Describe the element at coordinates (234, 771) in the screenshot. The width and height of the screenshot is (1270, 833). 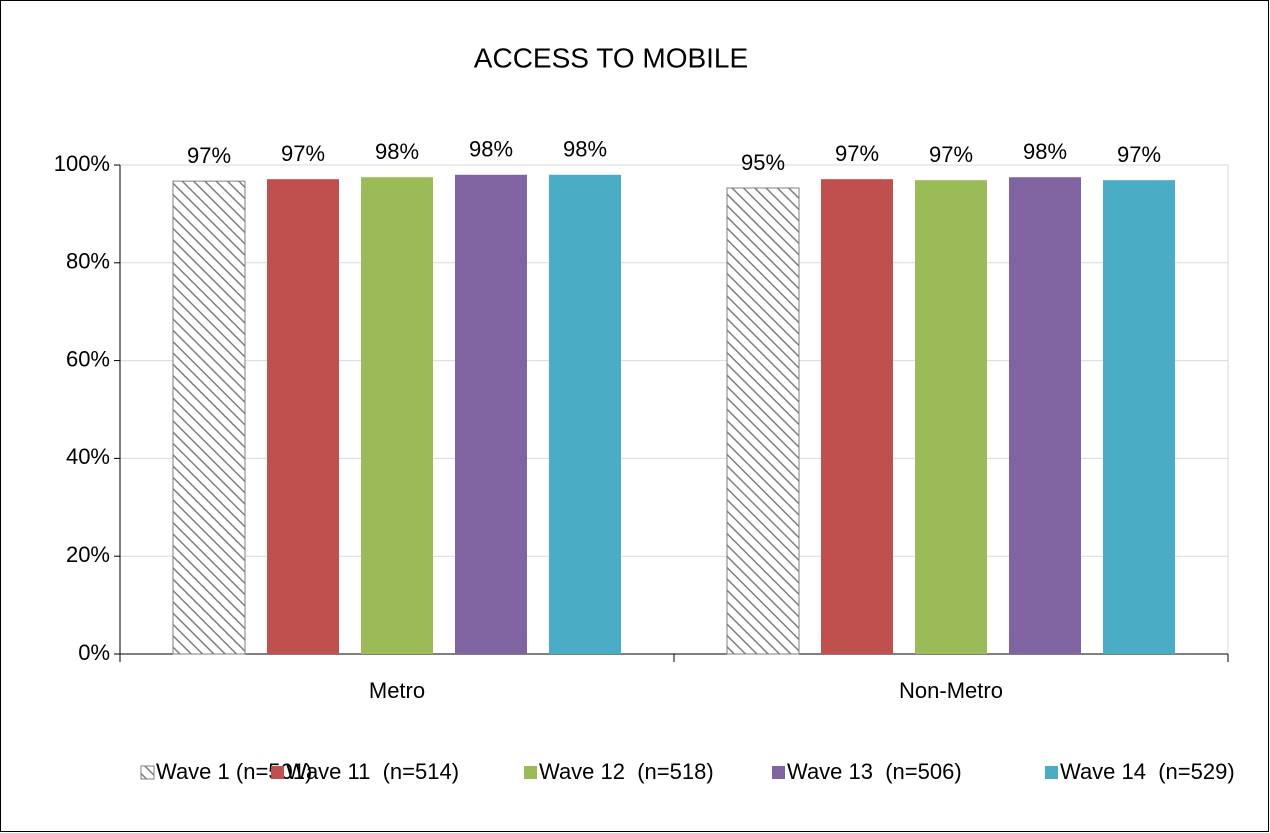
I see `legend-label: Wave 1 (n=501)` at that location.